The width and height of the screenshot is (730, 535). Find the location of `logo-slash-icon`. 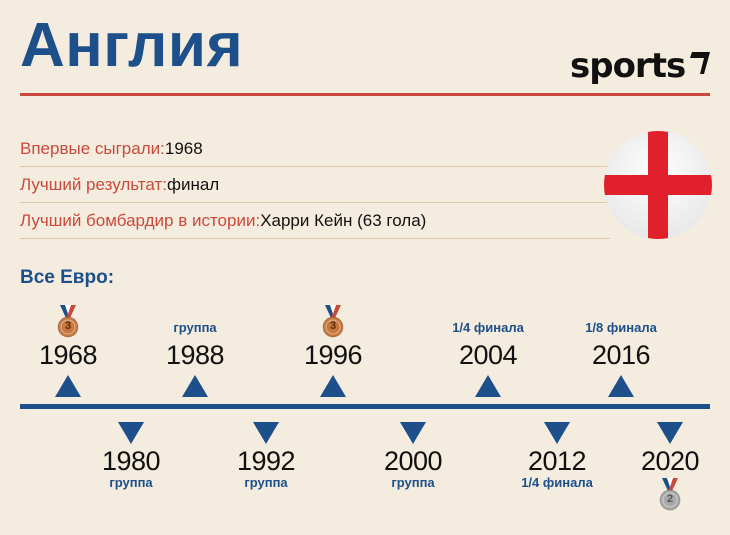

logo-slash-icon is located at coordinates (700, 63).